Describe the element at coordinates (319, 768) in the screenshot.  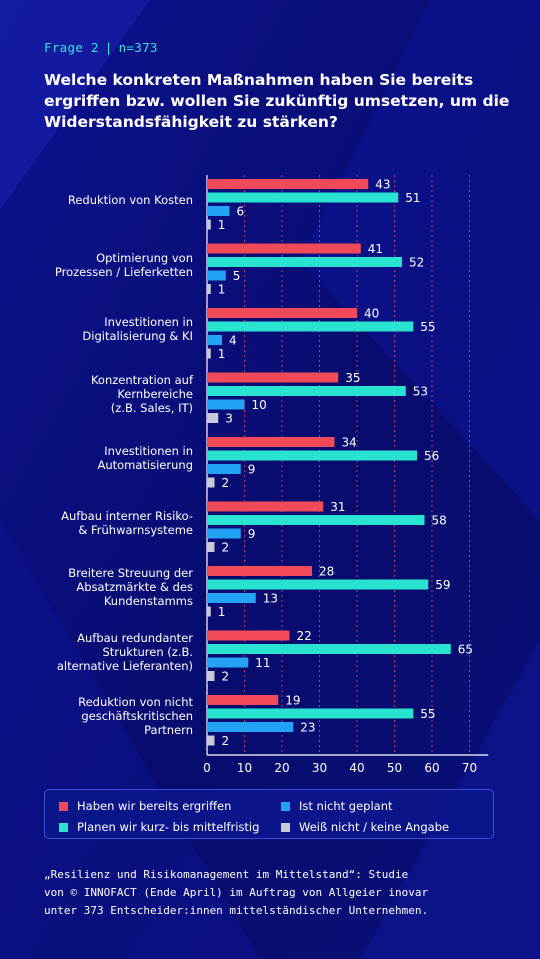
I see `x-tick-label: 30` at that location.